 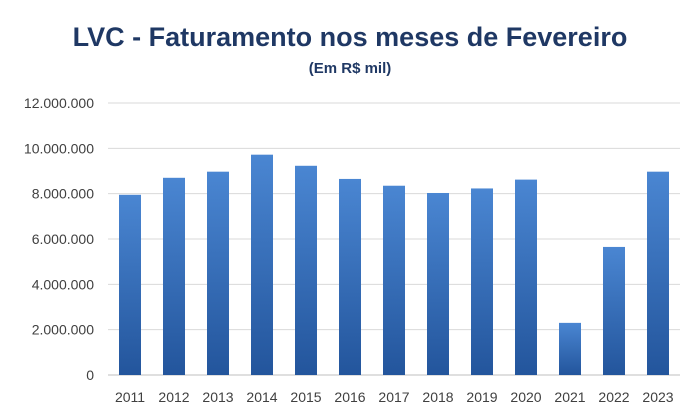 I want to click on bar-2017, so click(x=394, y=280).